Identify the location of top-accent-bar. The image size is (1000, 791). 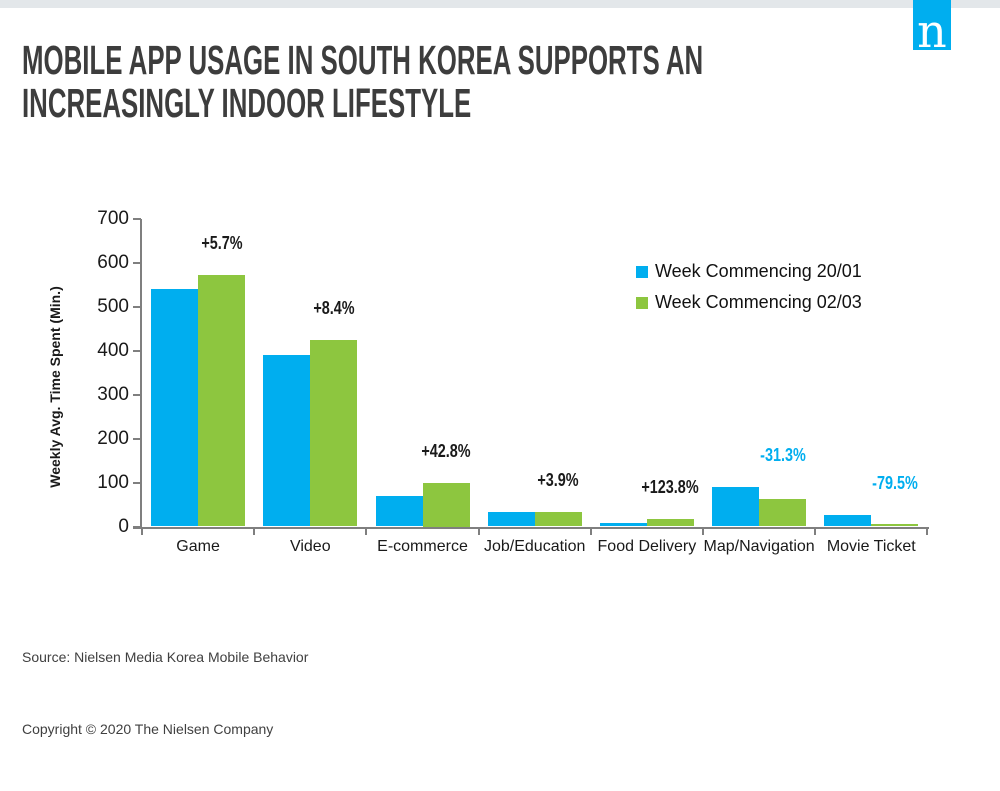
(500, 4).